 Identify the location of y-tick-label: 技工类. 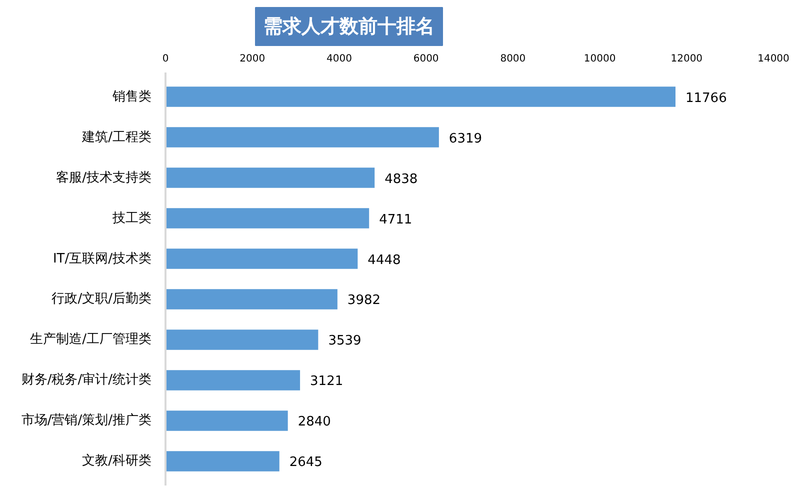
(132, 218).